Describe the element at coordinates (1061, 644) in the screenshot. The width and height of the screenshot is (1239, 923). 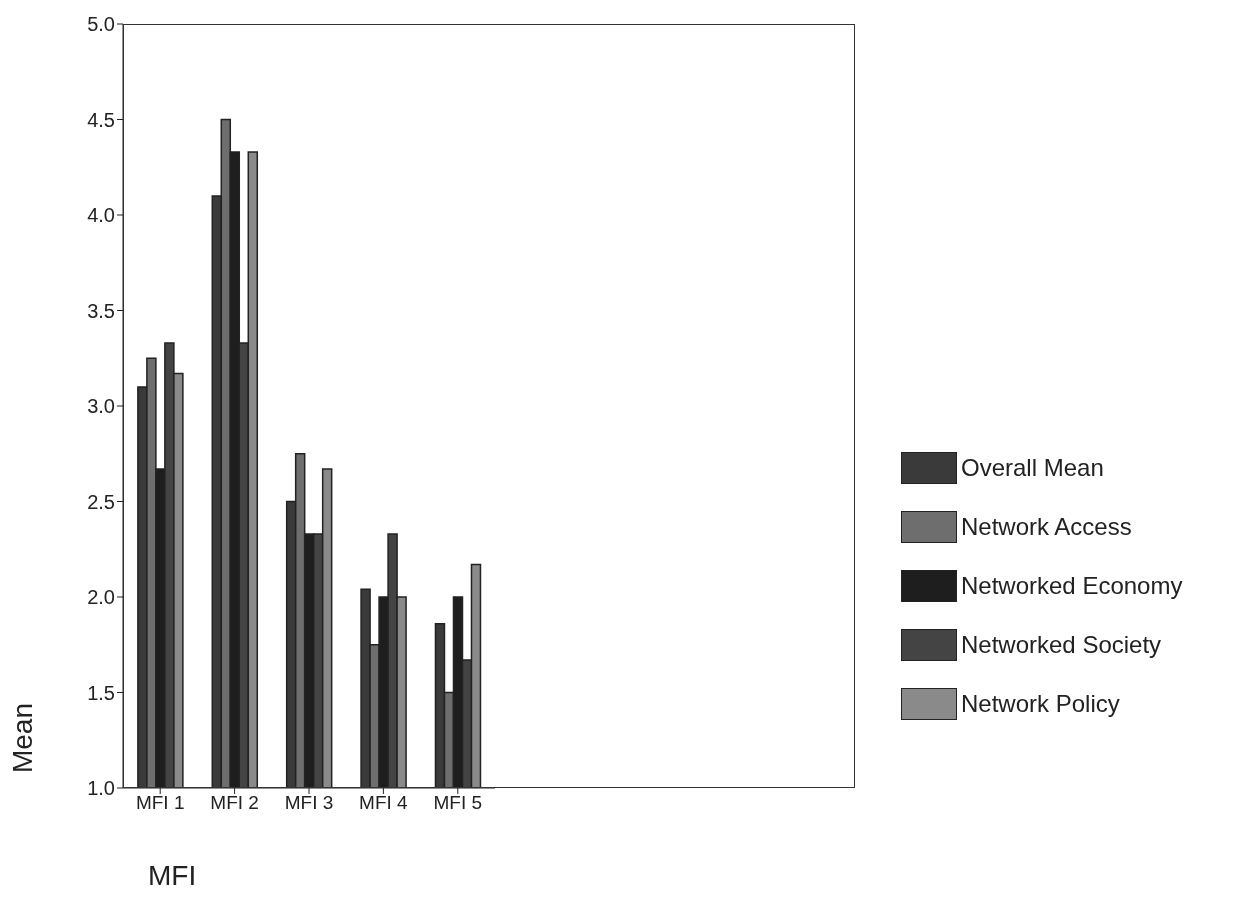
I see `legend-label: Networked Society` at that location.